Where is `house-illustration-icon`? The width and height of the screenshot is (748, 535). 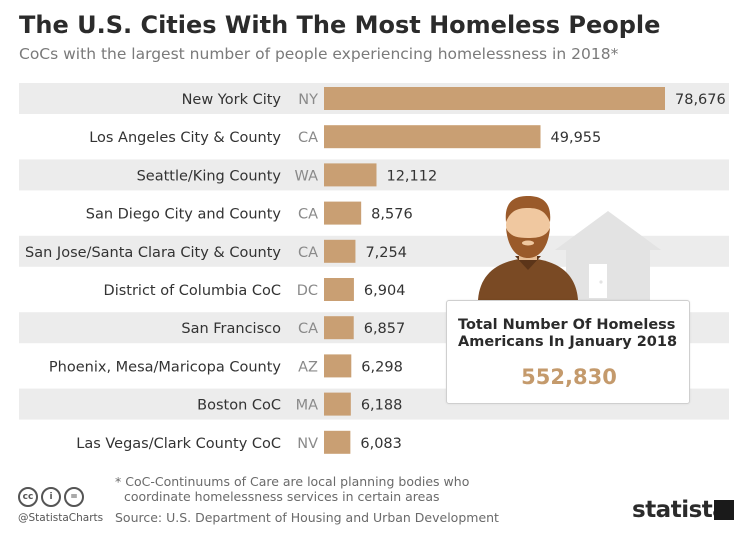 house-illustration-icon is located at coordinates (608, 258).